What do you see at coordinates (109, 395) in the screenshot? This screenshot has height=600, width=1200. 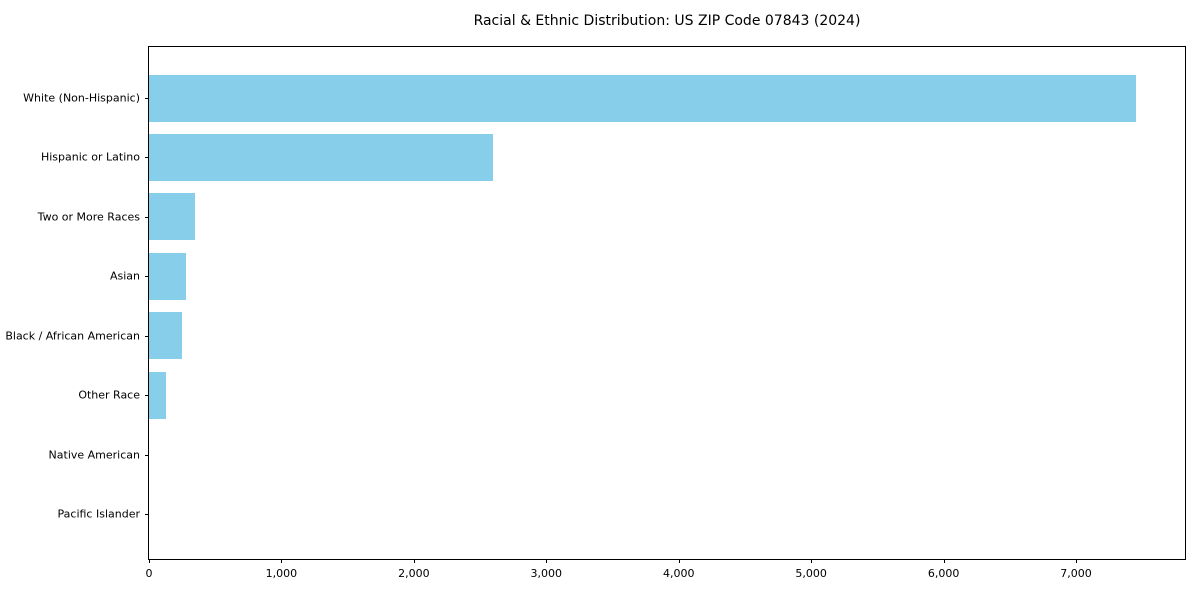 I see `y-axis-label: Other Race` at bounding box center [109, 395].